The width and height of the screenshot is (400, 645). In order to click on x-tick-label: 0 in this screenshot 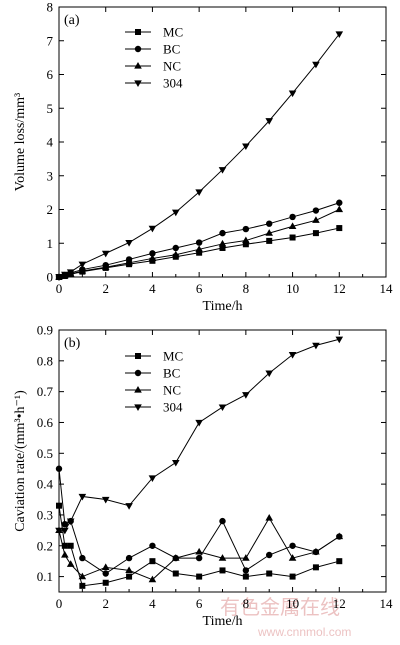, I will do `click(59, 603)`.